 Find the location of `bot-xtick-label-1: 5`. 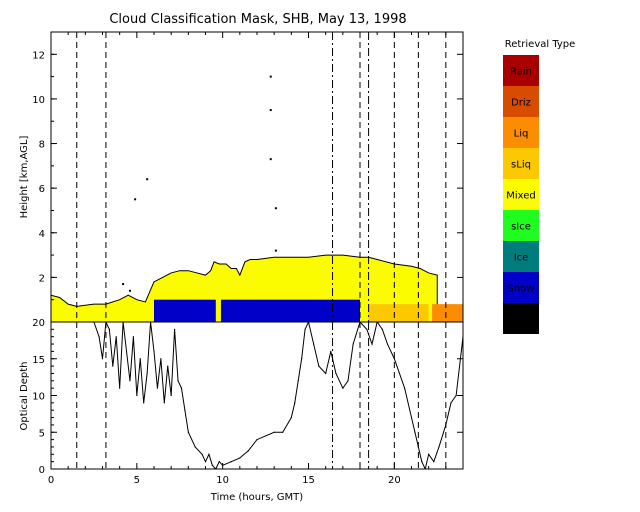

bot-xtick-label-1: 5 is located at coordinates (137, 480).